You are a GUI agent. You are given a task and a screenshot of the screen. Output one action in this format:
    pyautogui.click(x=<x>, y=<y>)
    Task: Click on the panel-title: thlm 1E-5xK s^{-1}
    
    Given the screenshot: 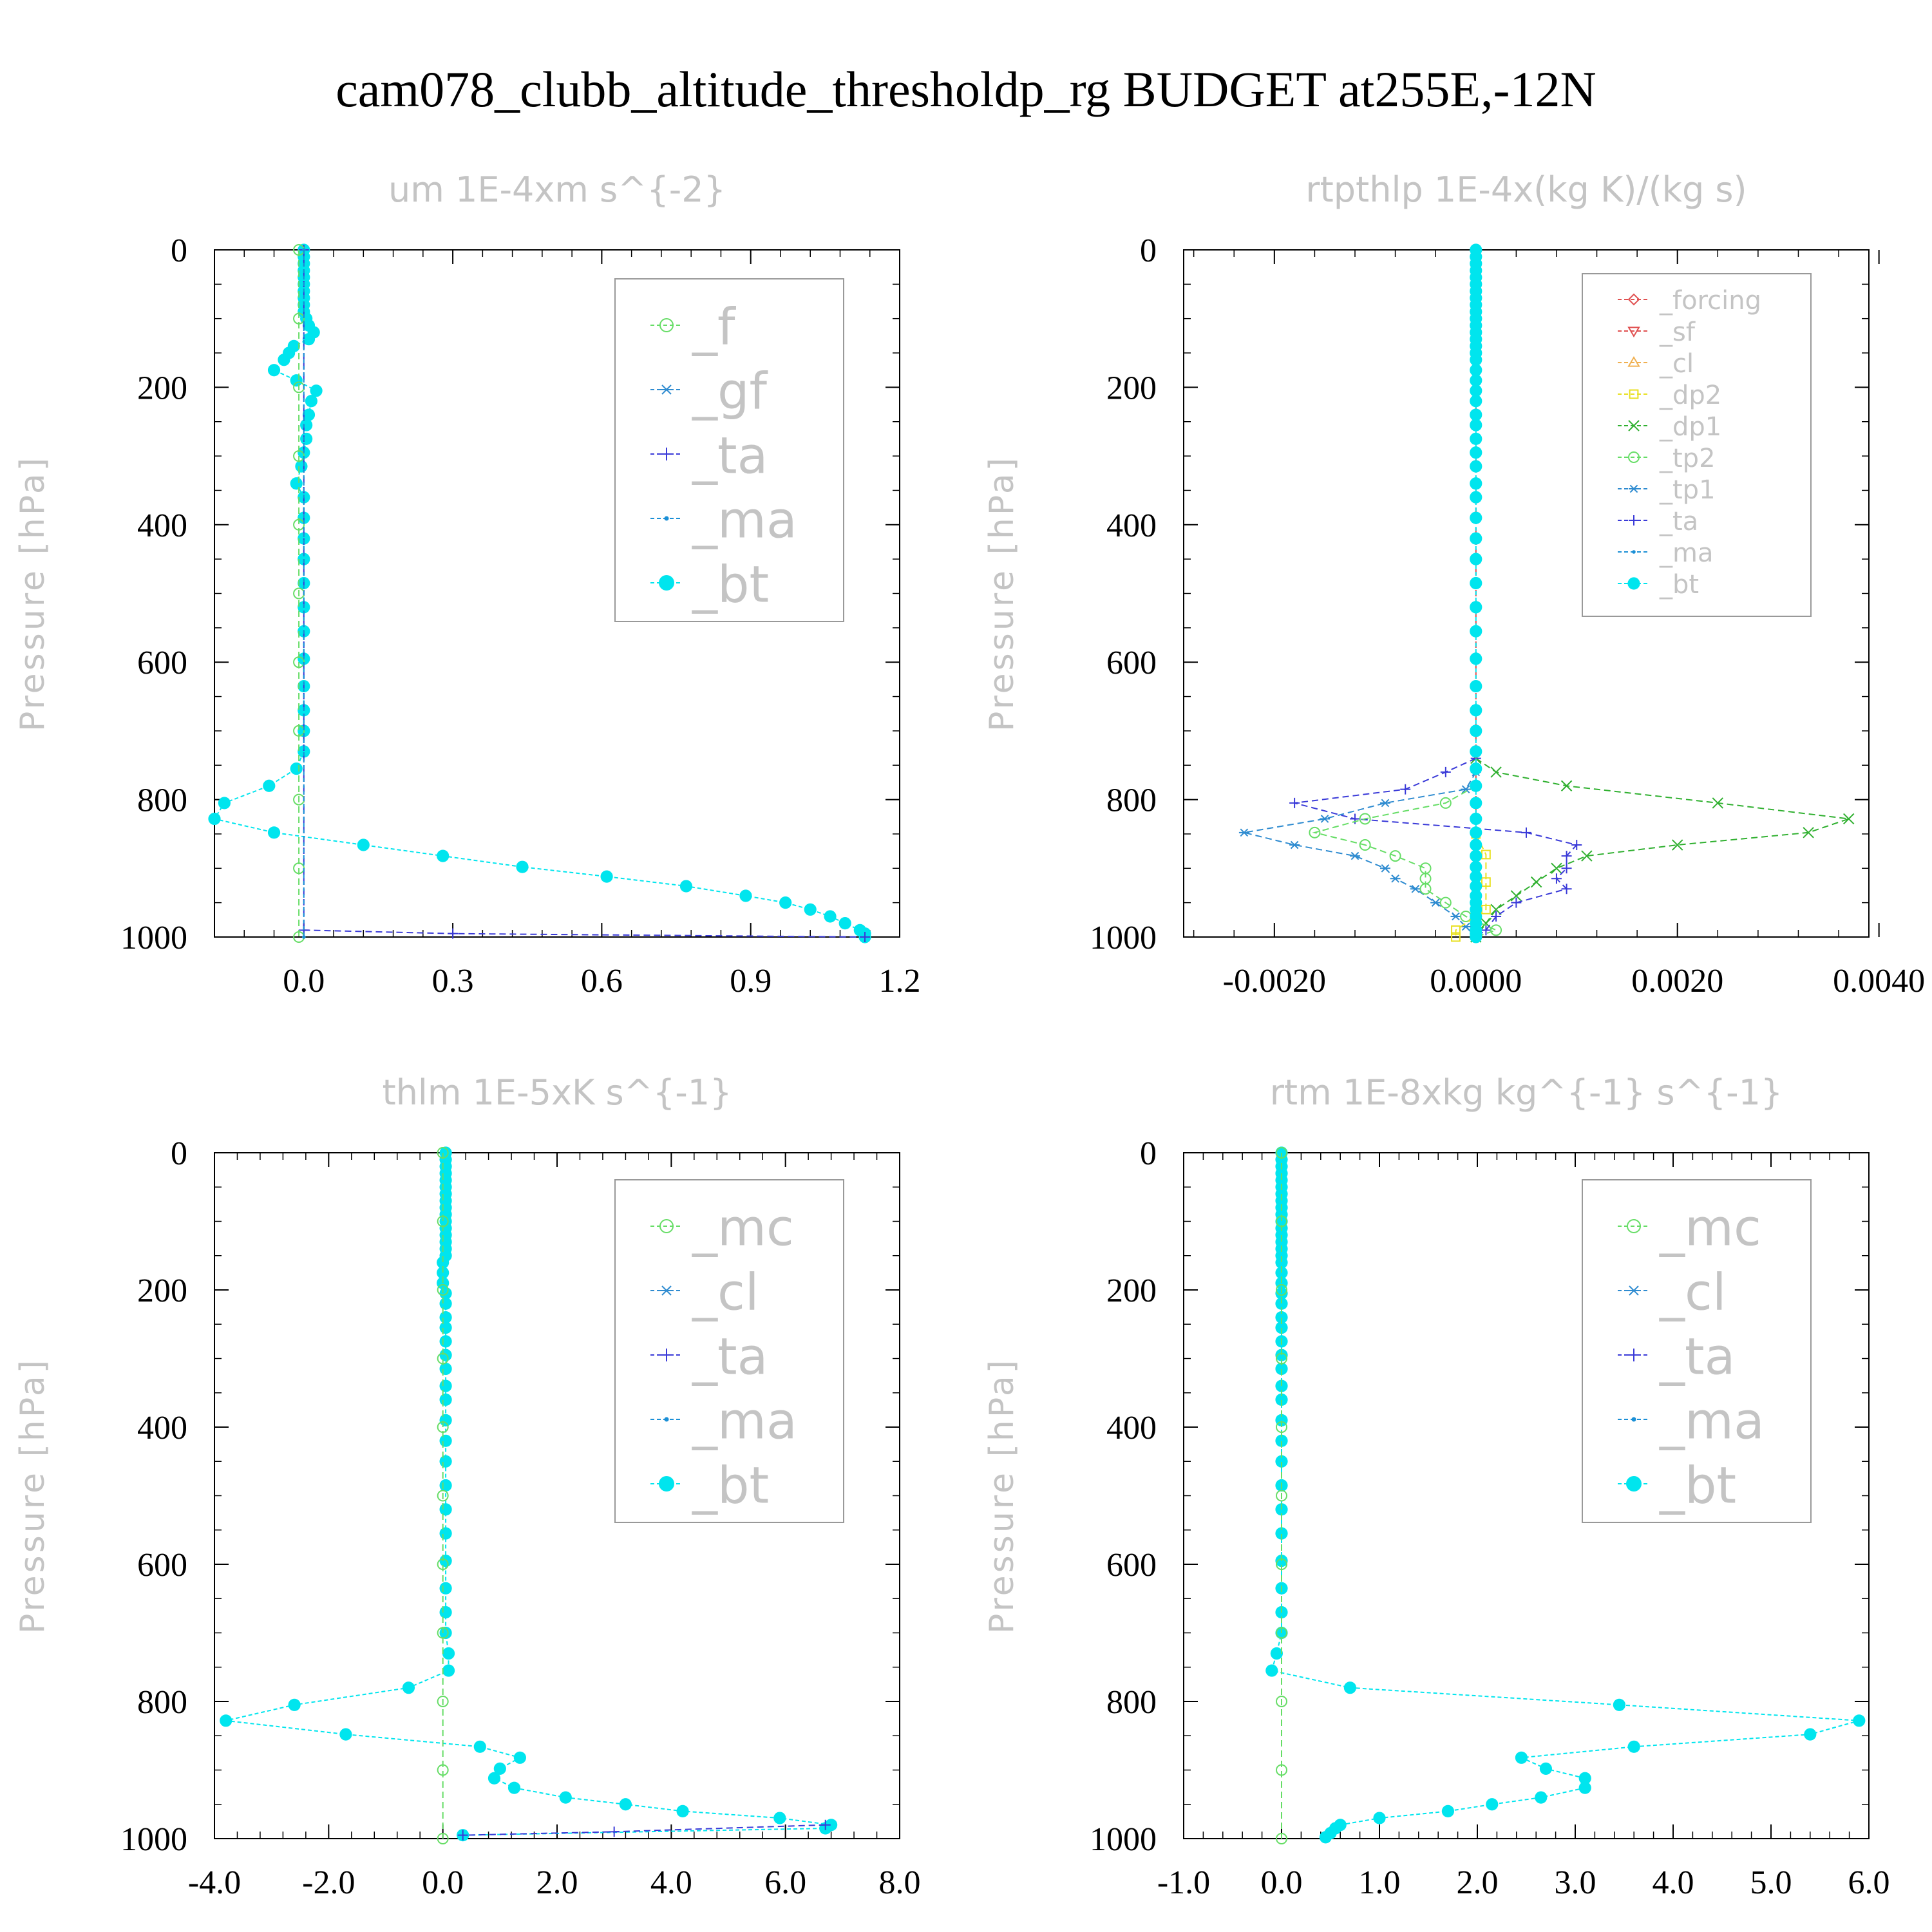 What is the action you would take?
    pyautogui.click(x=557, y=1092)
    